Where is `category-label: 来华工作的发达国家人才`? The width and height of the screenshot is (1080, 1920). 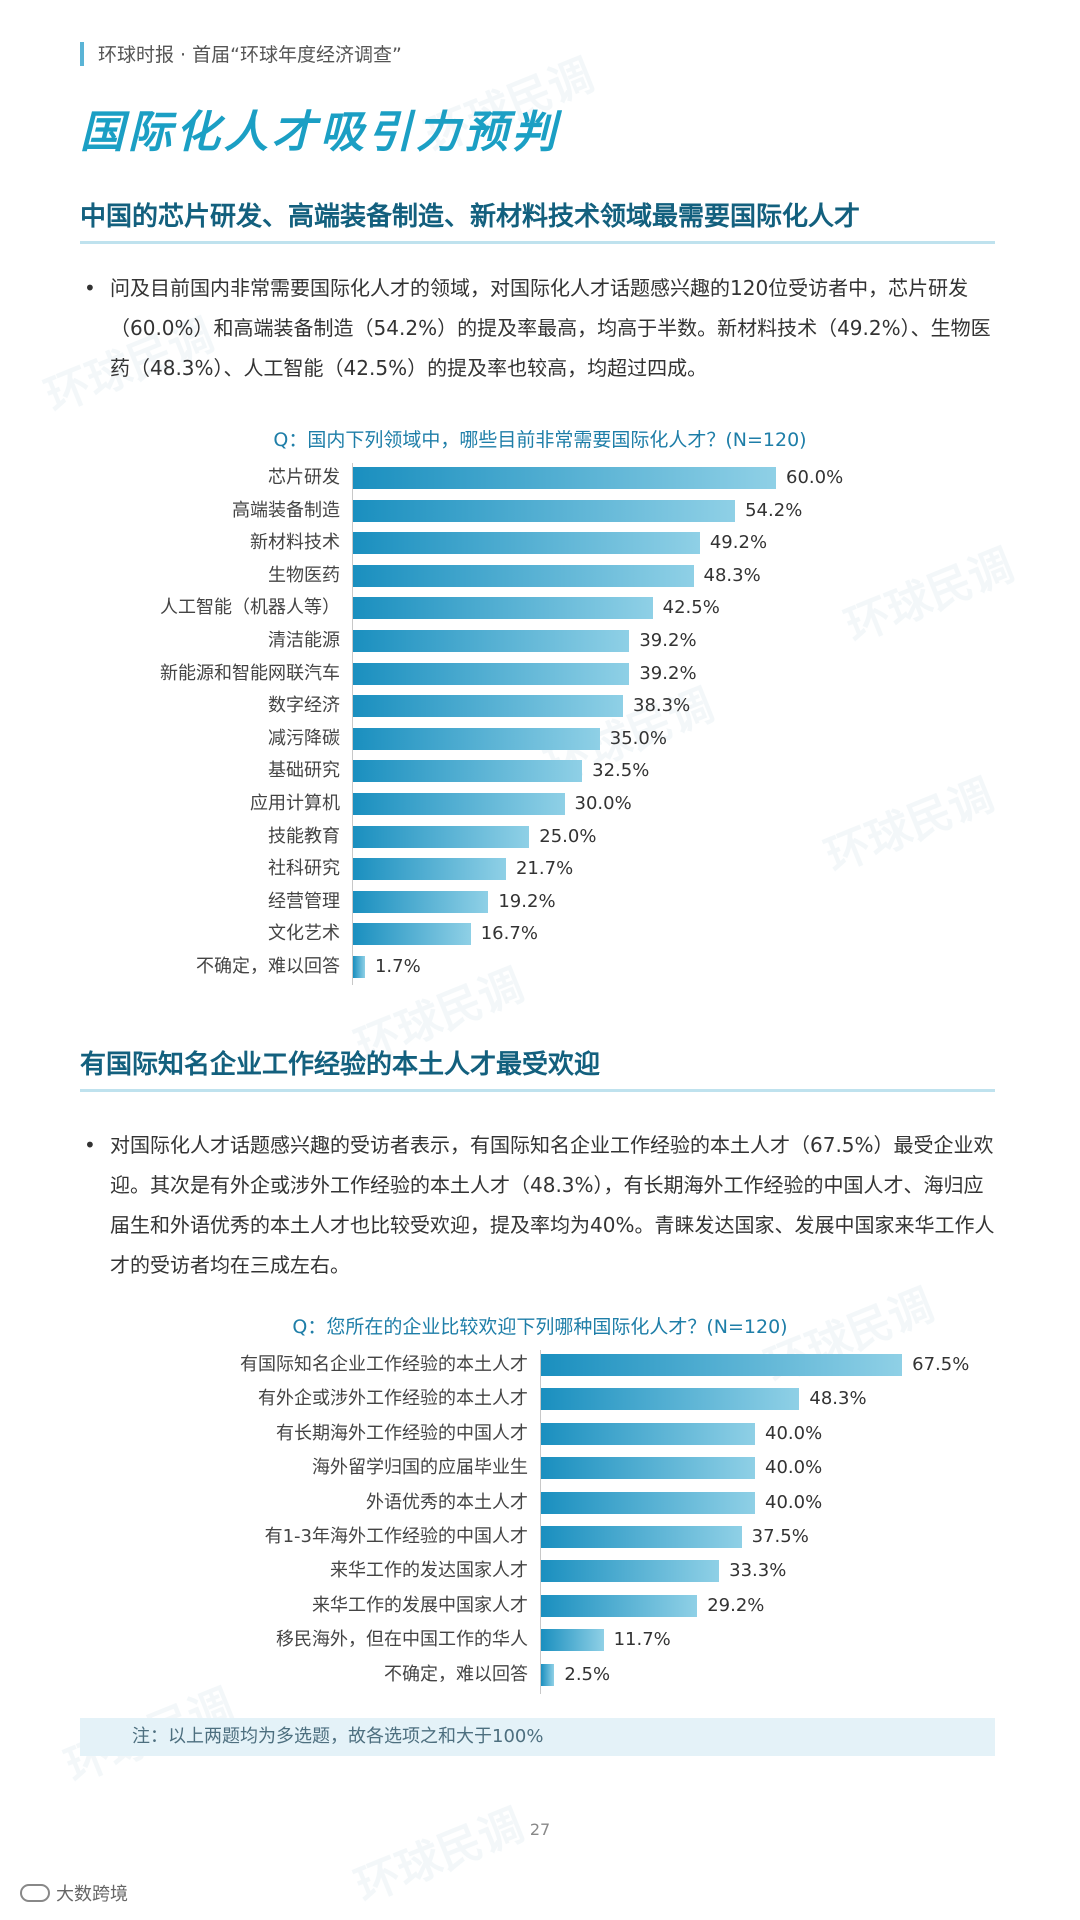 category-label: 来华工作的发达国家人才 is located at coordinates (429, 1571).